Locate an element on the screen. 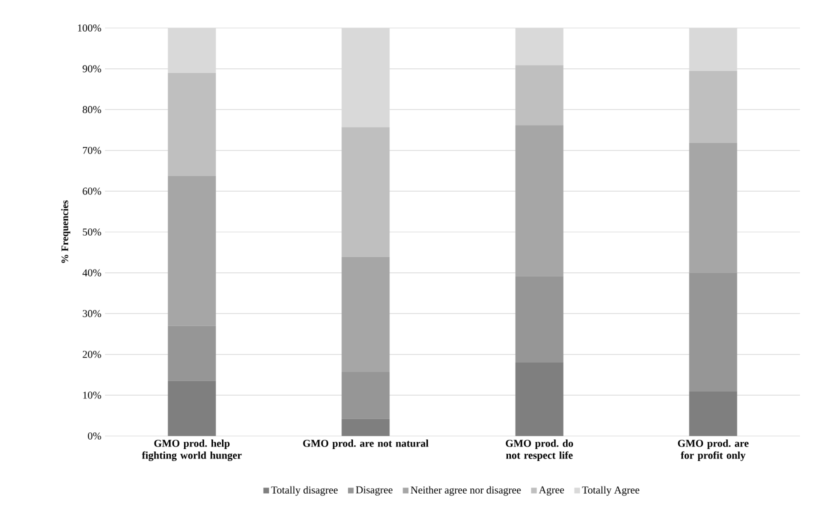 This screenshot has height=520, width=815. y-tick-label: 30% is located at coordinates (92, 314).